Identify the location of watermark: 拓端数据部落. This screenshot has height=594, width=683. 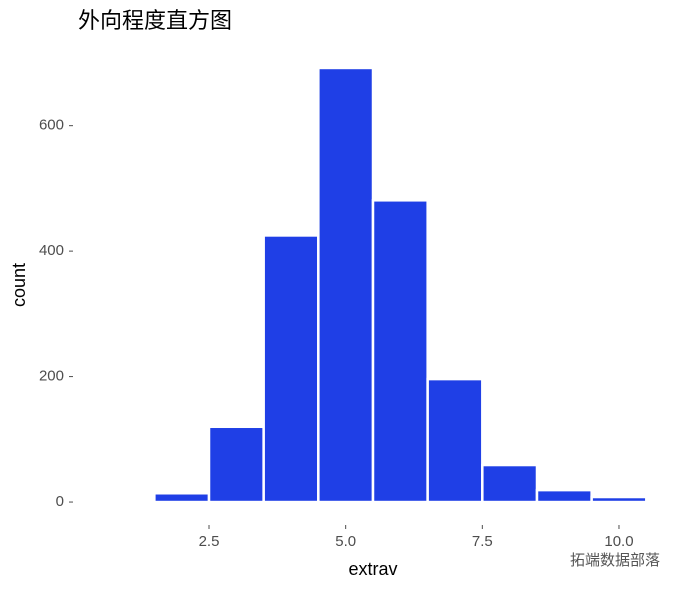
(615, 560).